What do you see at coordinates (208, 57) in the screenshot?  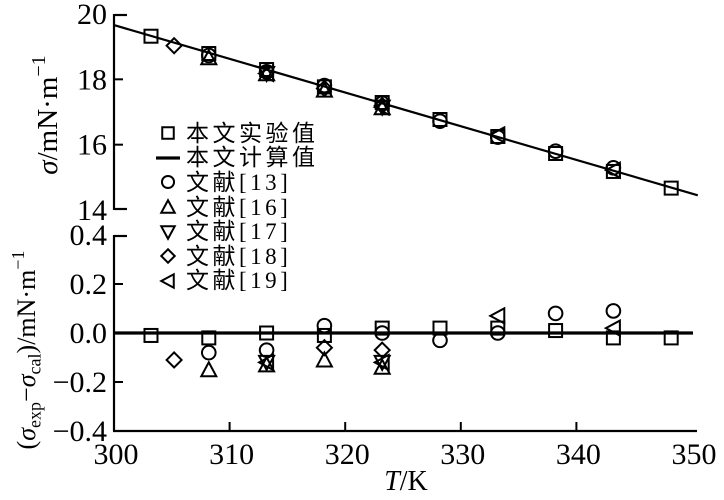 I see `top-triangle-up-marker` at bounding box center [208, 57].